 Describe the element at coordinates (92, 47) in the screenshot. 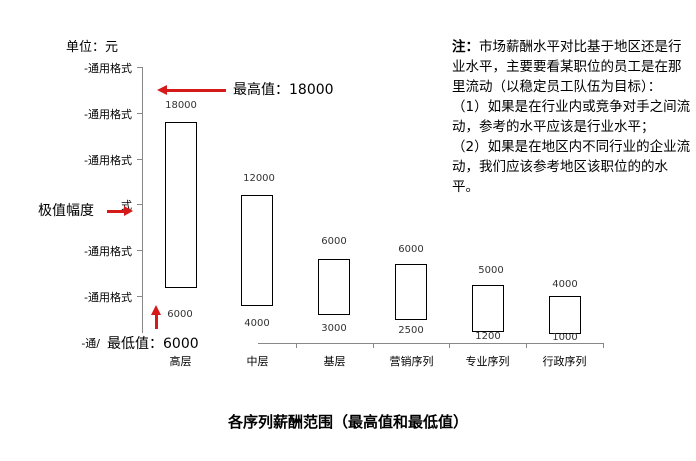

I see `unit-label: 单位：元` at that location.